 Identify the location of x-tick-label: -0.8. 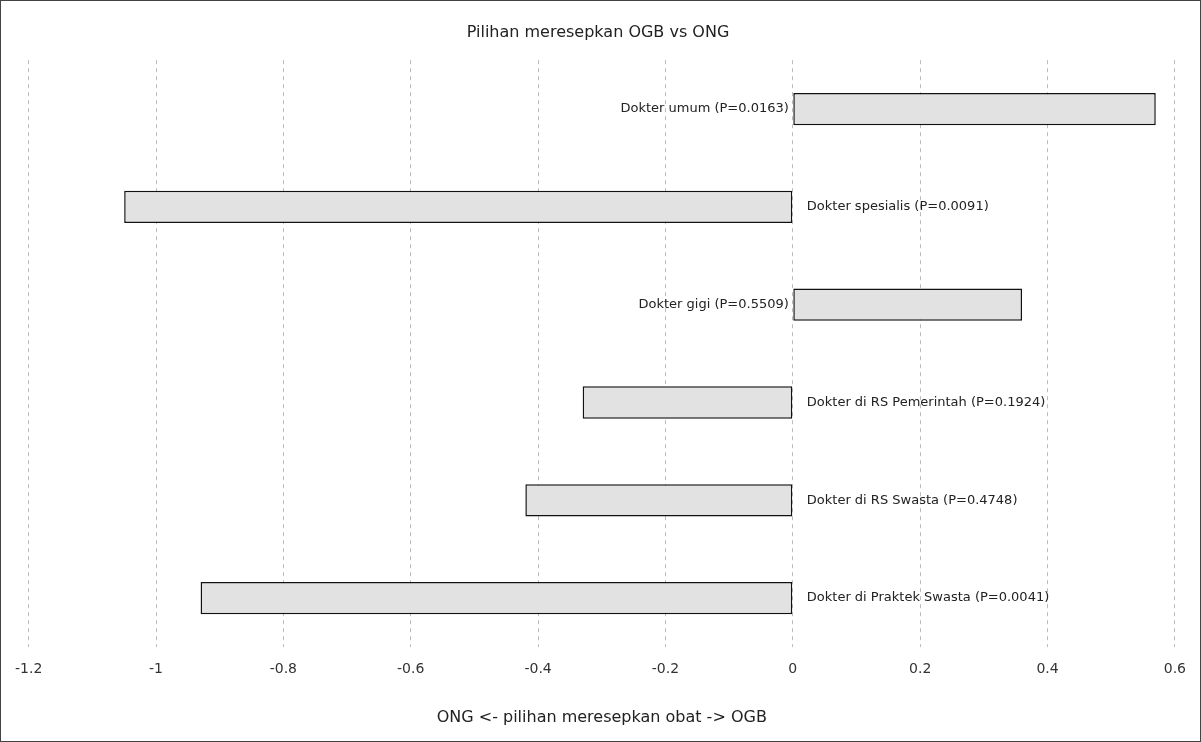
(283, 668).